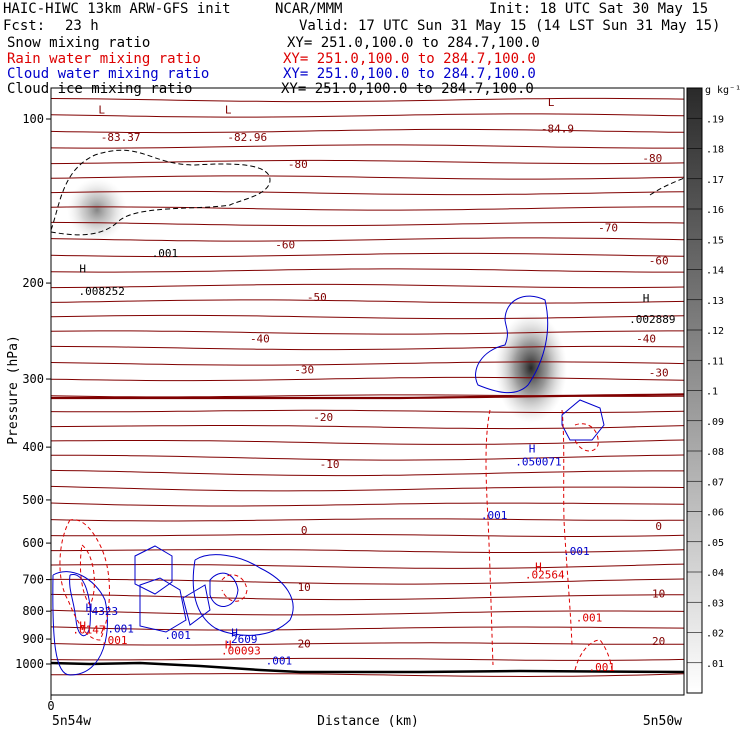  Describe the element at coordinates (33, 580) in the screenshot. I see `y-tick-label: 700` at that location.